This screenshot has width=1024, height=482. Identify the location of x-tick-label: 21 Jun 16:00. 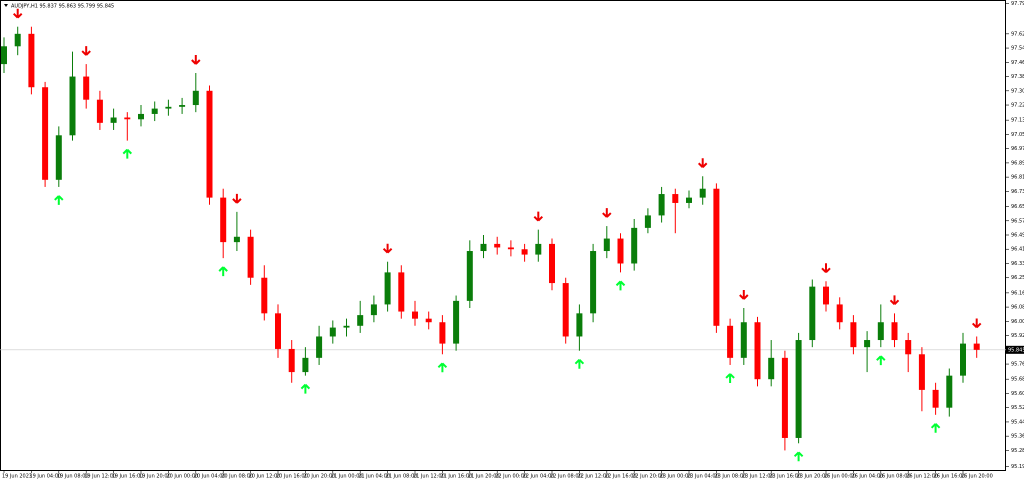
(456, 477).